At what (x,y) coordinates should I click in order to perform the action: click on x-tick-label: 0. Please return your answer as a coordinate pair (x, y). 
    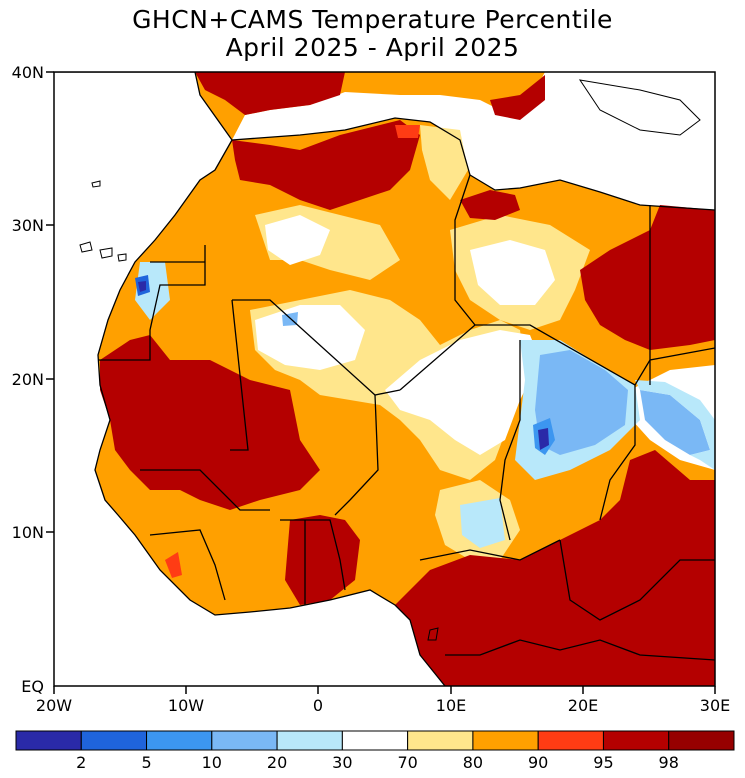
    Looking at the image, I should click on (318, 705).